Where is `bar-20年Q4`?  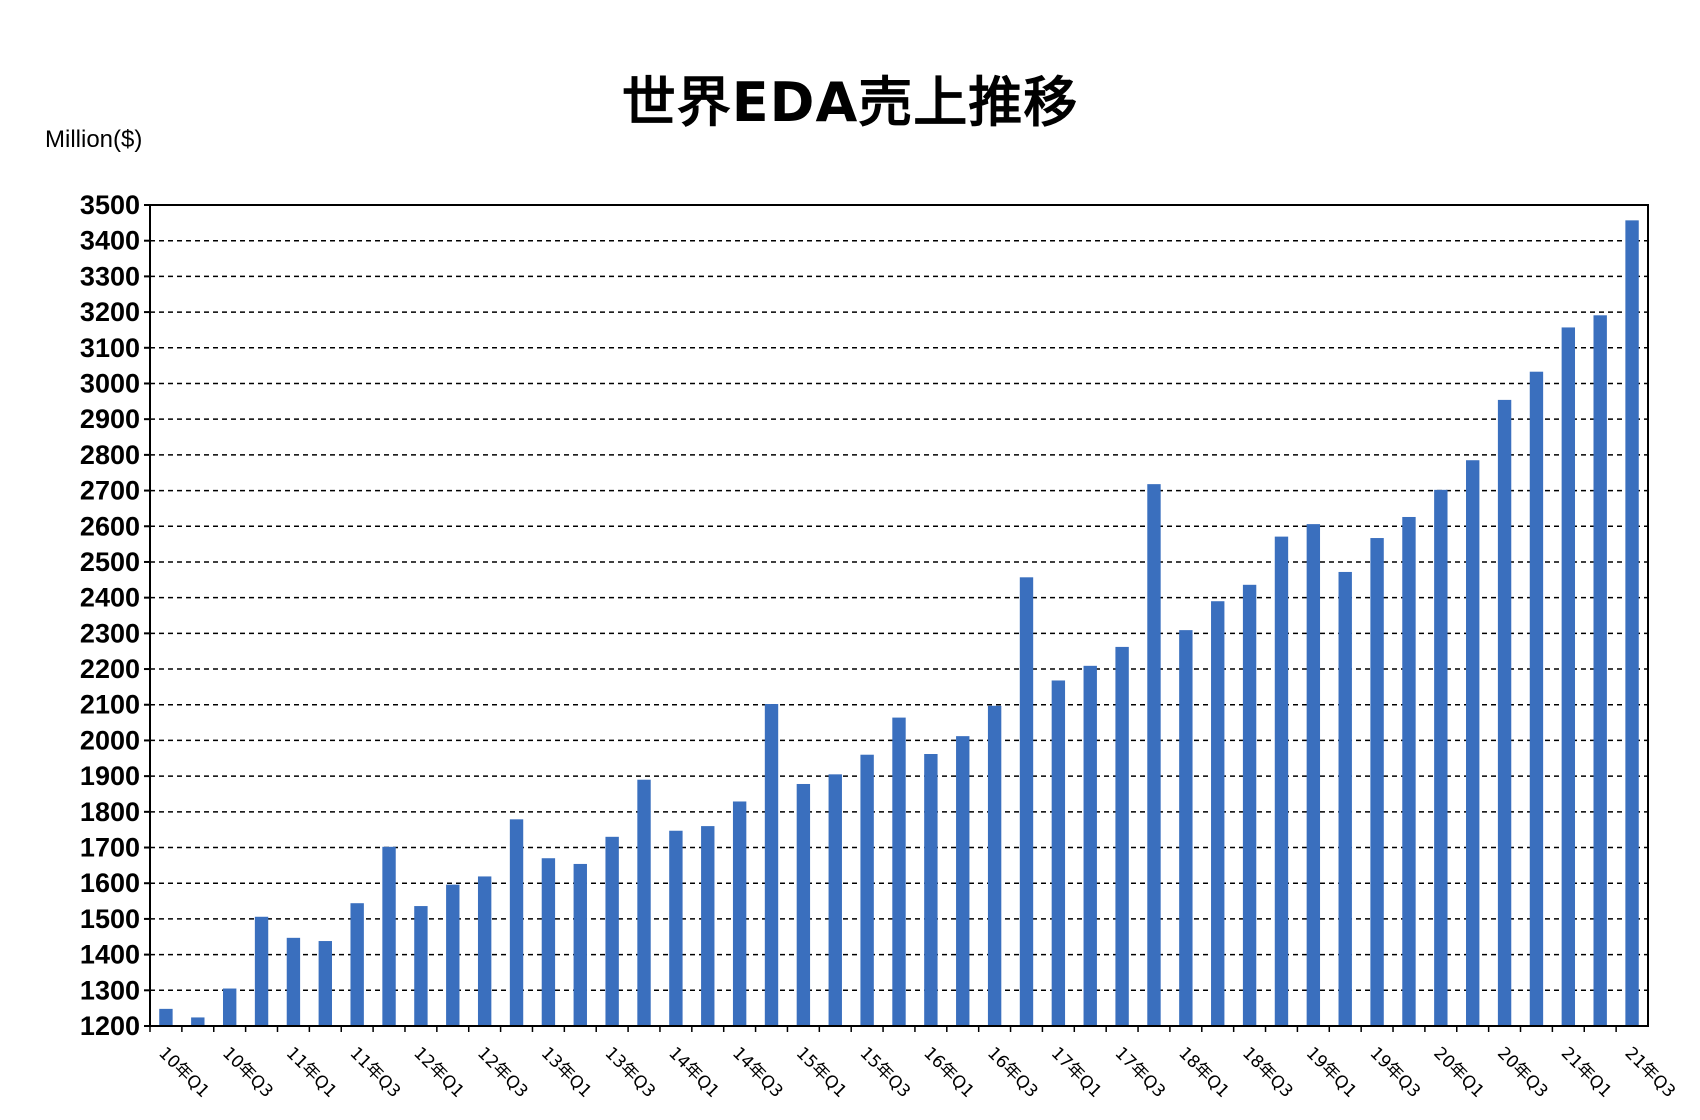 bar-20年Q4 is located at coordinates (1536, 698).